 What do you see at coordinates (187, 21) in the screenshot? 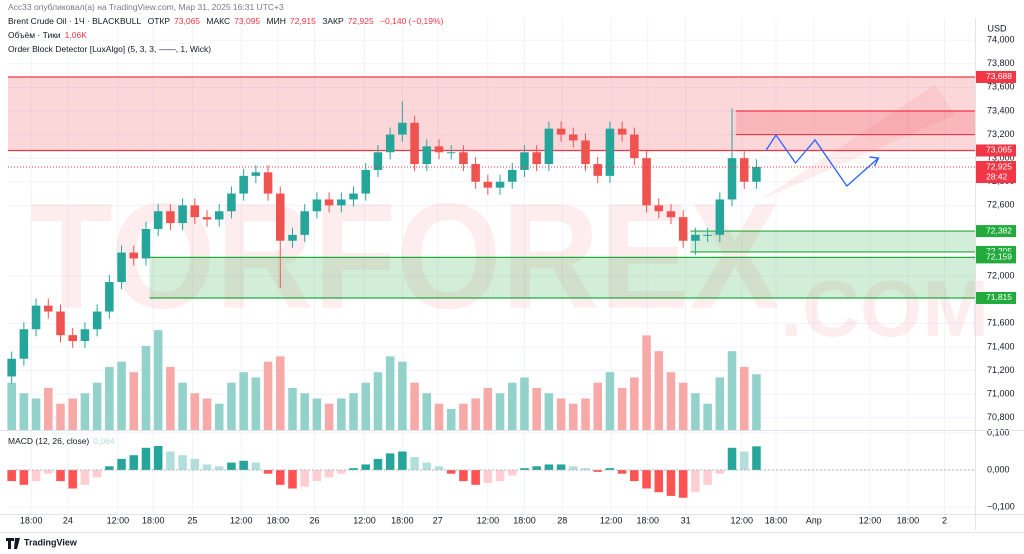
I see `open: 73,065` at bounding box center [187, 21].